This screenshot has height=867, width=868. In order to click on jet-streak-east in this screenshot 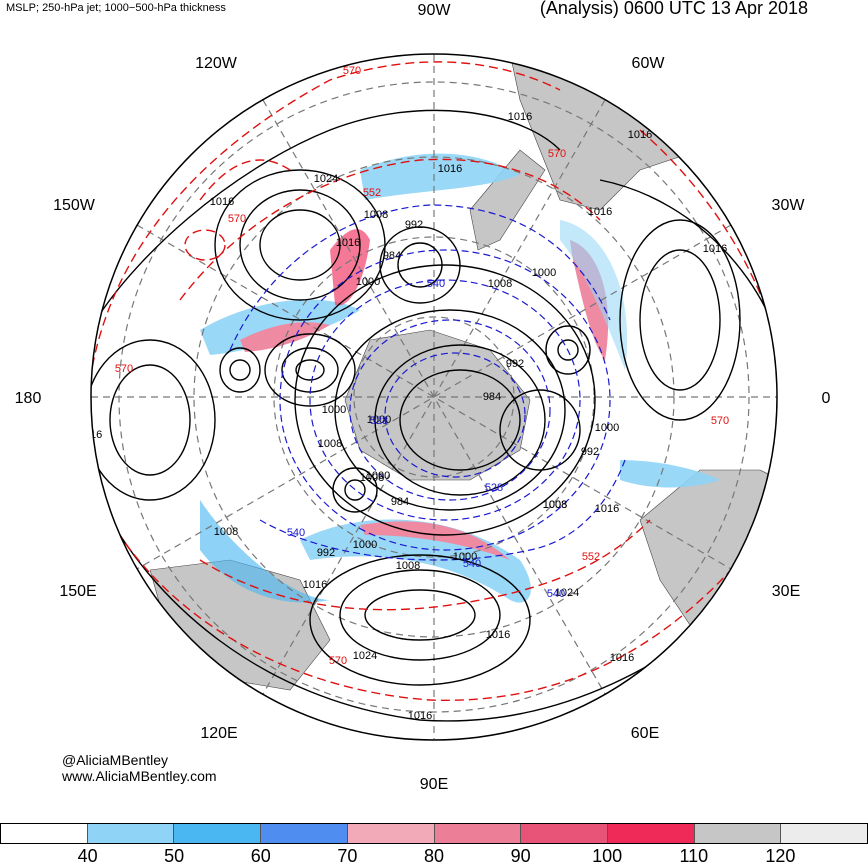, I will do `click(589, 300)`.